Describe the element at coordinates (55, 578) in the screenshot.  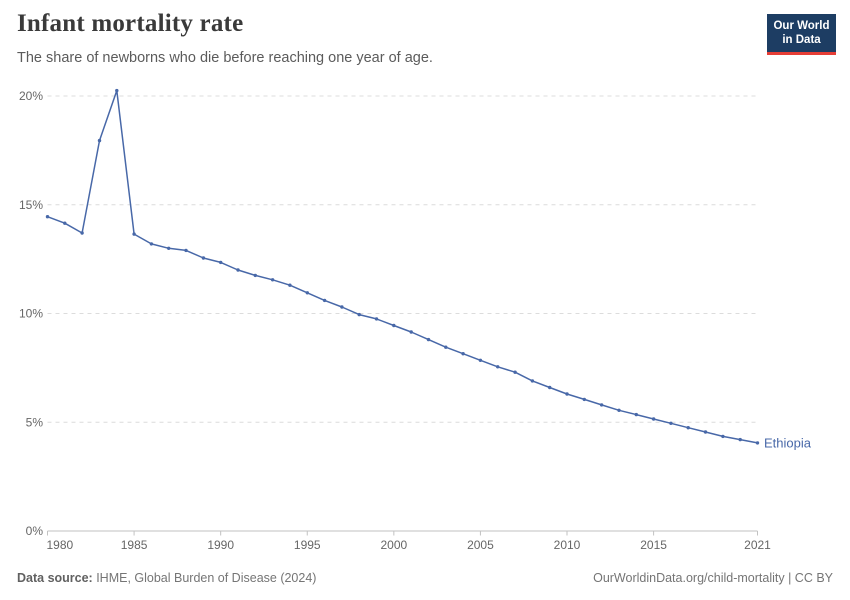
I see `data-source-label: Data source:` at that location.